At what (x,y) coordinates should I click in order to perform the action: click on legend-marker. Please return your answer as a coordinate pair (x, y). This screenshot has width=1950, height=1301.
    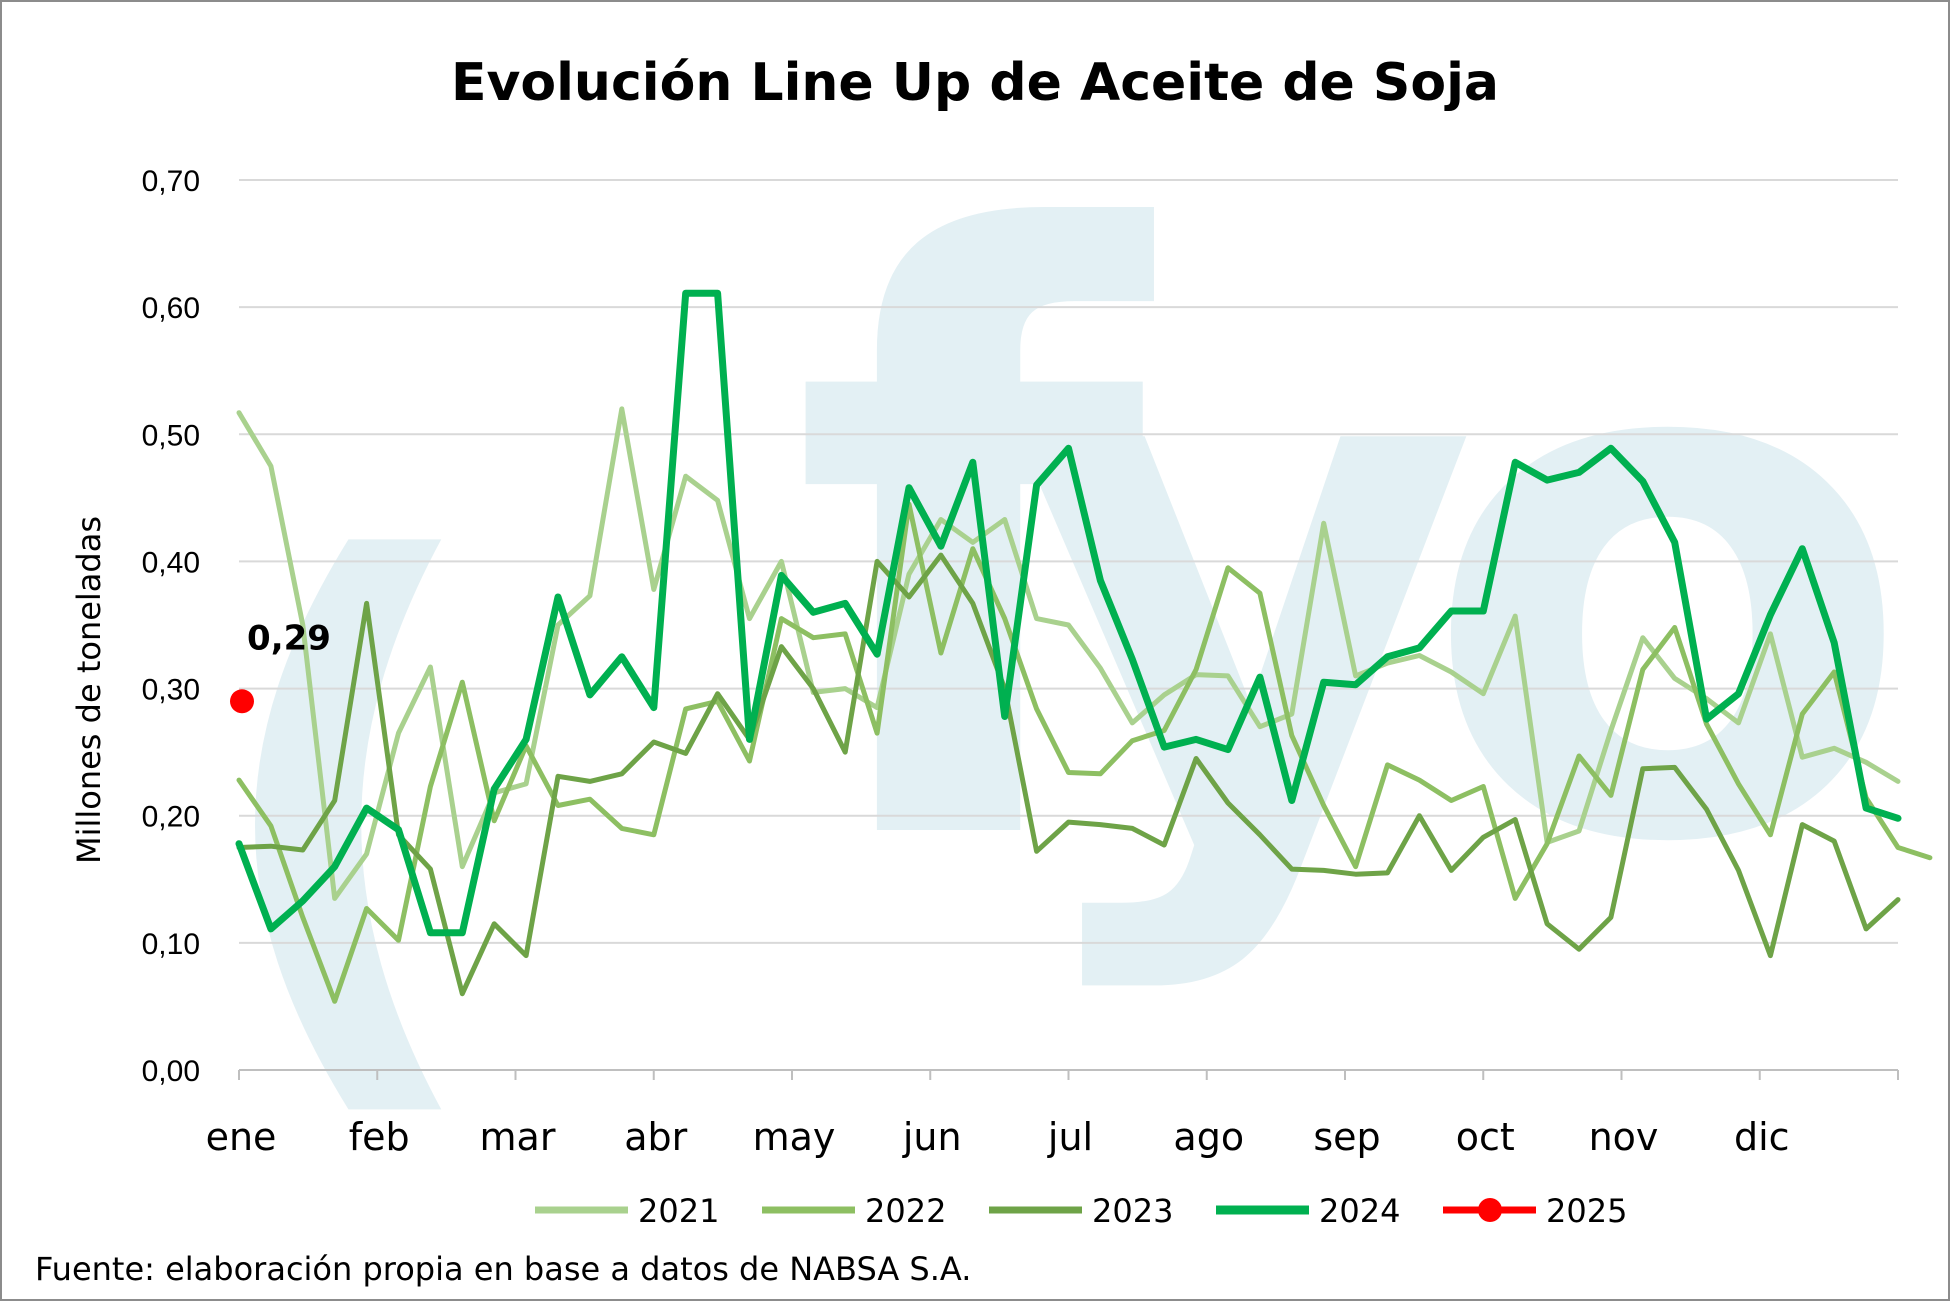
    Looking at the image, I should click on (1490, 1210).